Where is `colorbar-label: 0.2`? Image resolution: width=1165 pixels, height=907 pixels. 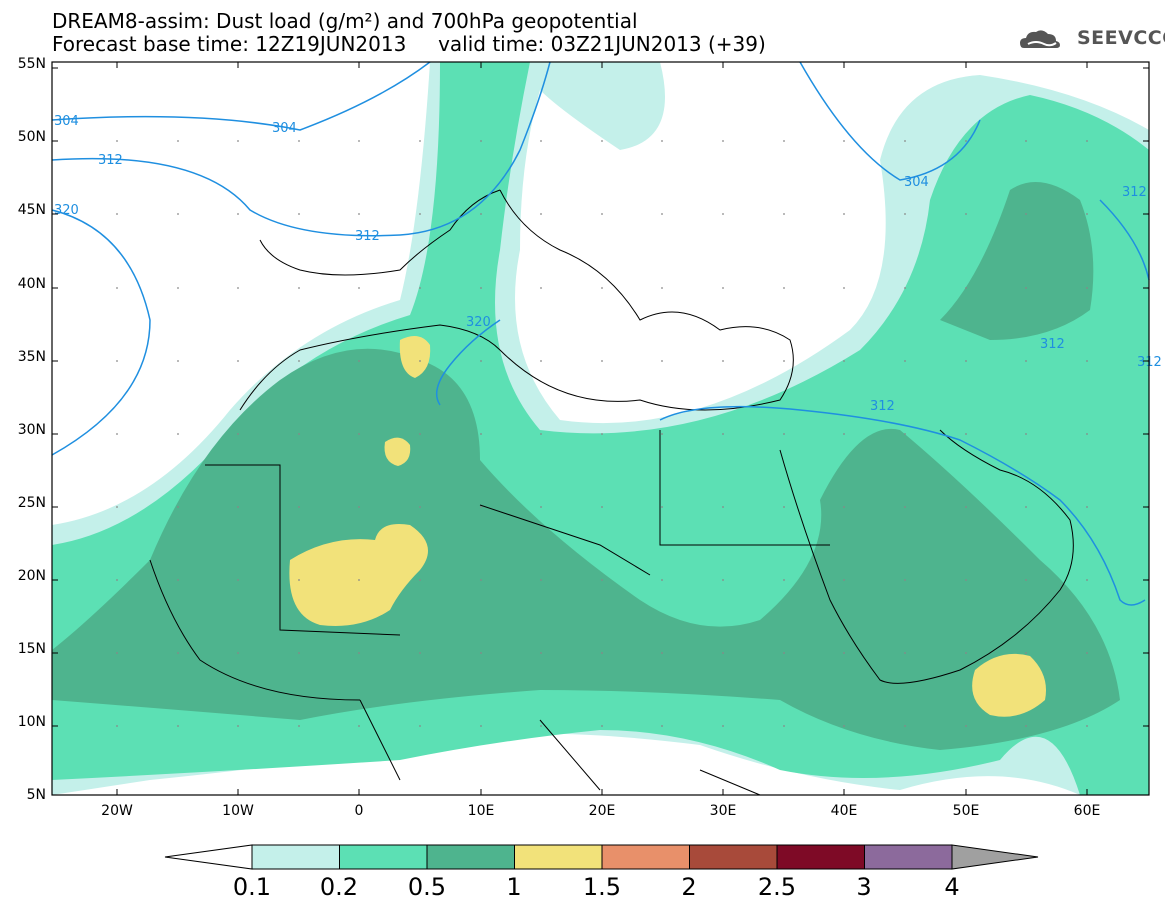
colorbar-label: 0.2 is located at coordinates (339, 887).